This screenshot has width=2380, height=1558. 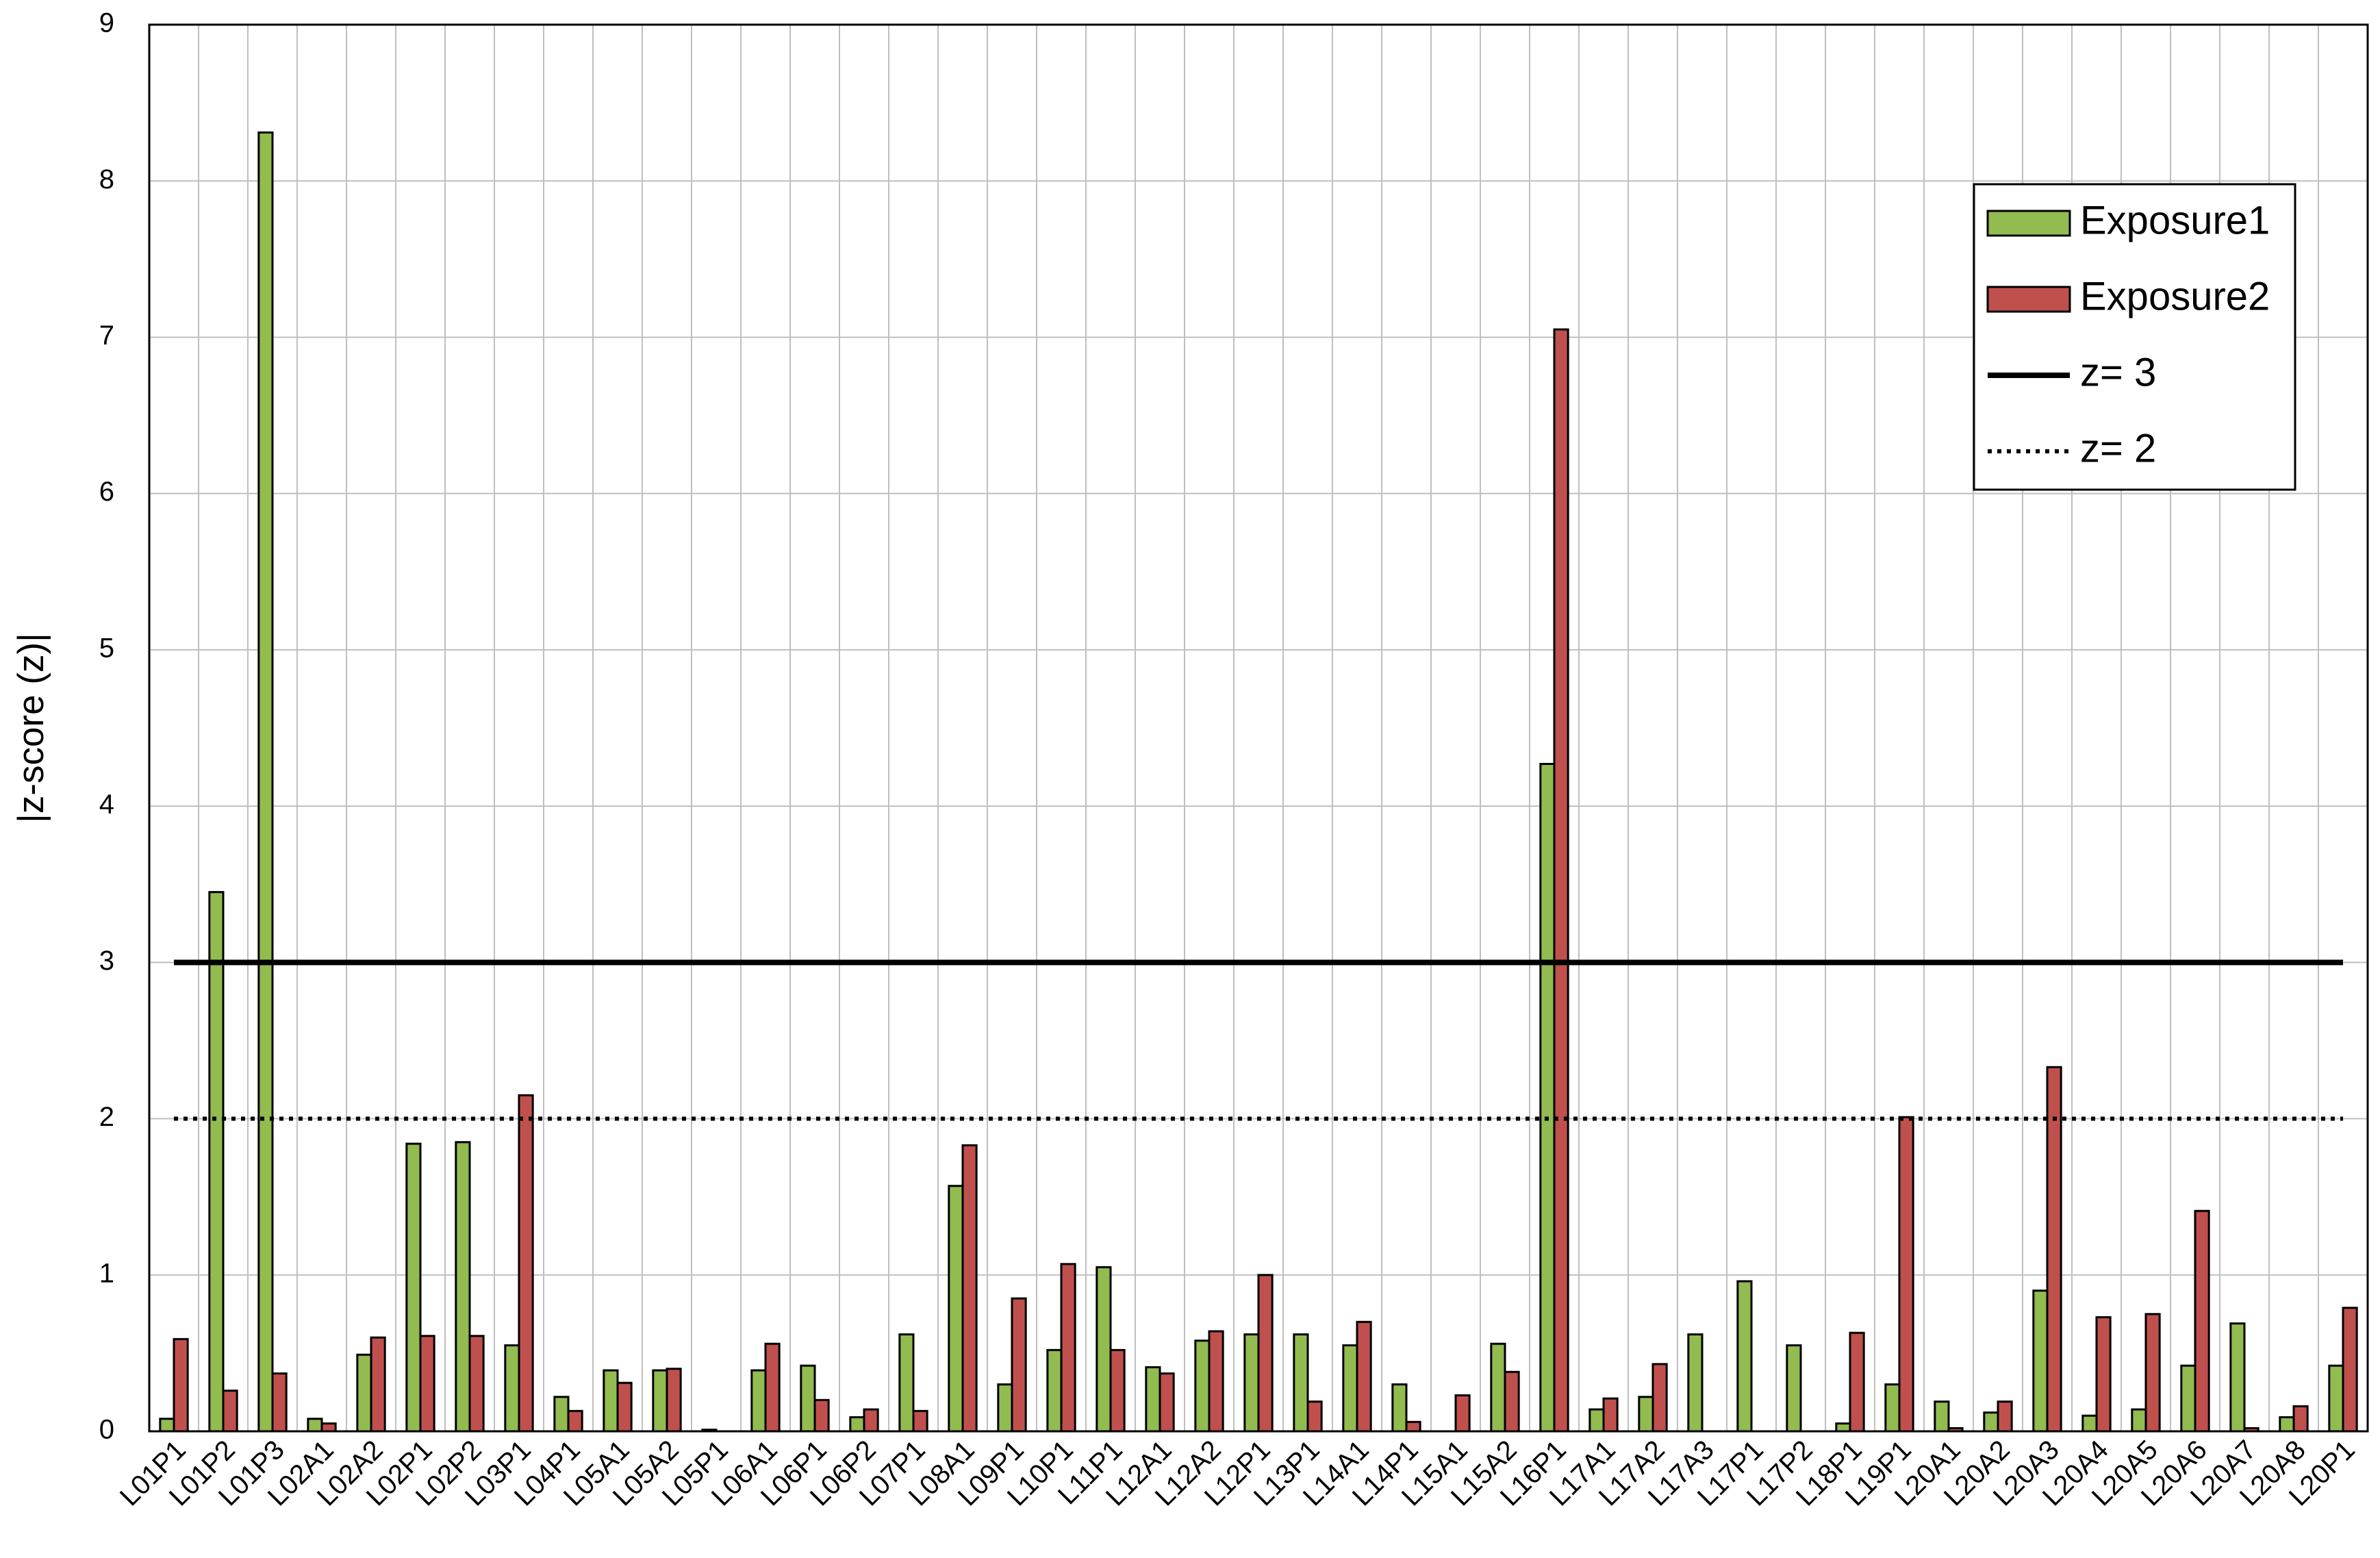 I want to click on y-axis-title: |z-score (z)|, so click(x=31, y=728).